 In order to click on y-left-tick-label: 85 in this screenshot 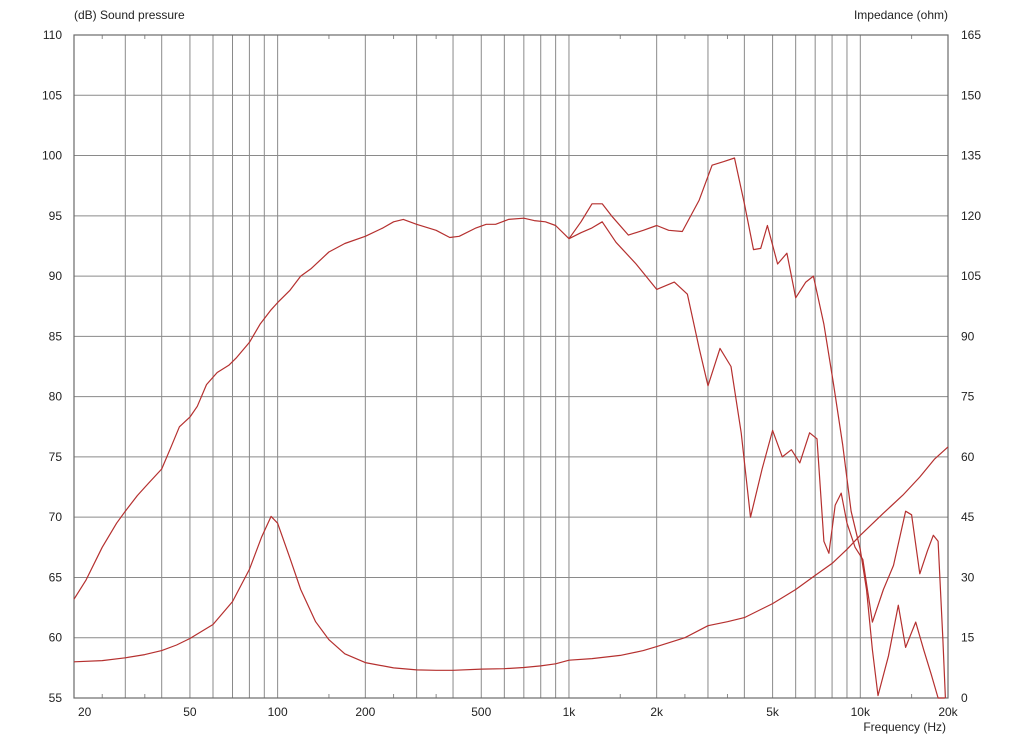, I will do `click(56, 336)`.